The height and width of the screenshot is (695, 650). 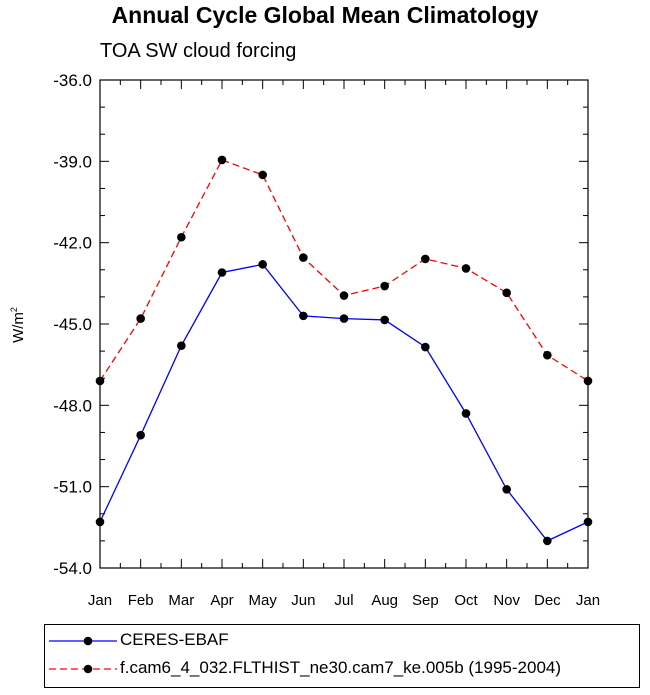 I want to click on y-tick-label: -51.0, so click(x=72, y=487).